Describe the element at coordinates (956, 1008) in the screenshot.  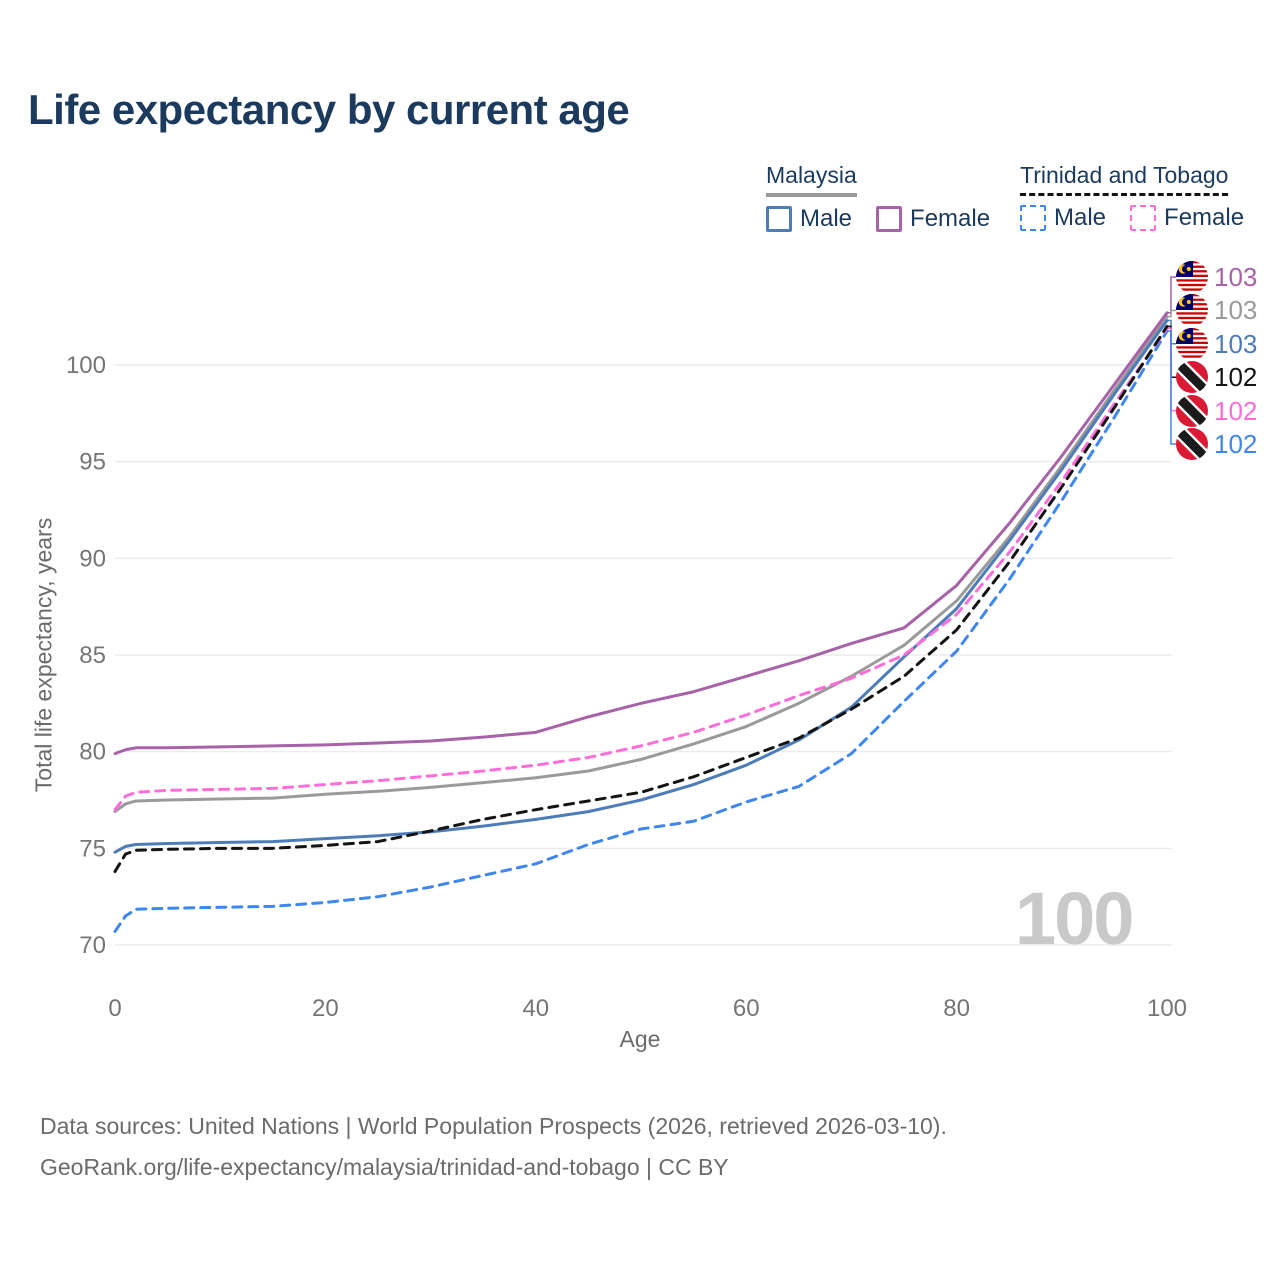
I see `x-tick-label: 80` at that location.